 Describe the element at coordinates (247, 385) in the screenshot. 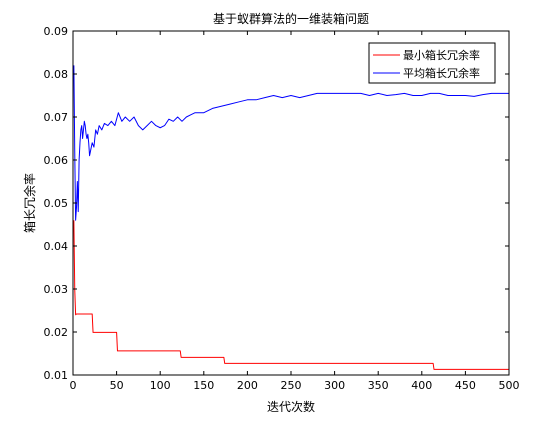

I see `x-tick-label: 200` at that location.